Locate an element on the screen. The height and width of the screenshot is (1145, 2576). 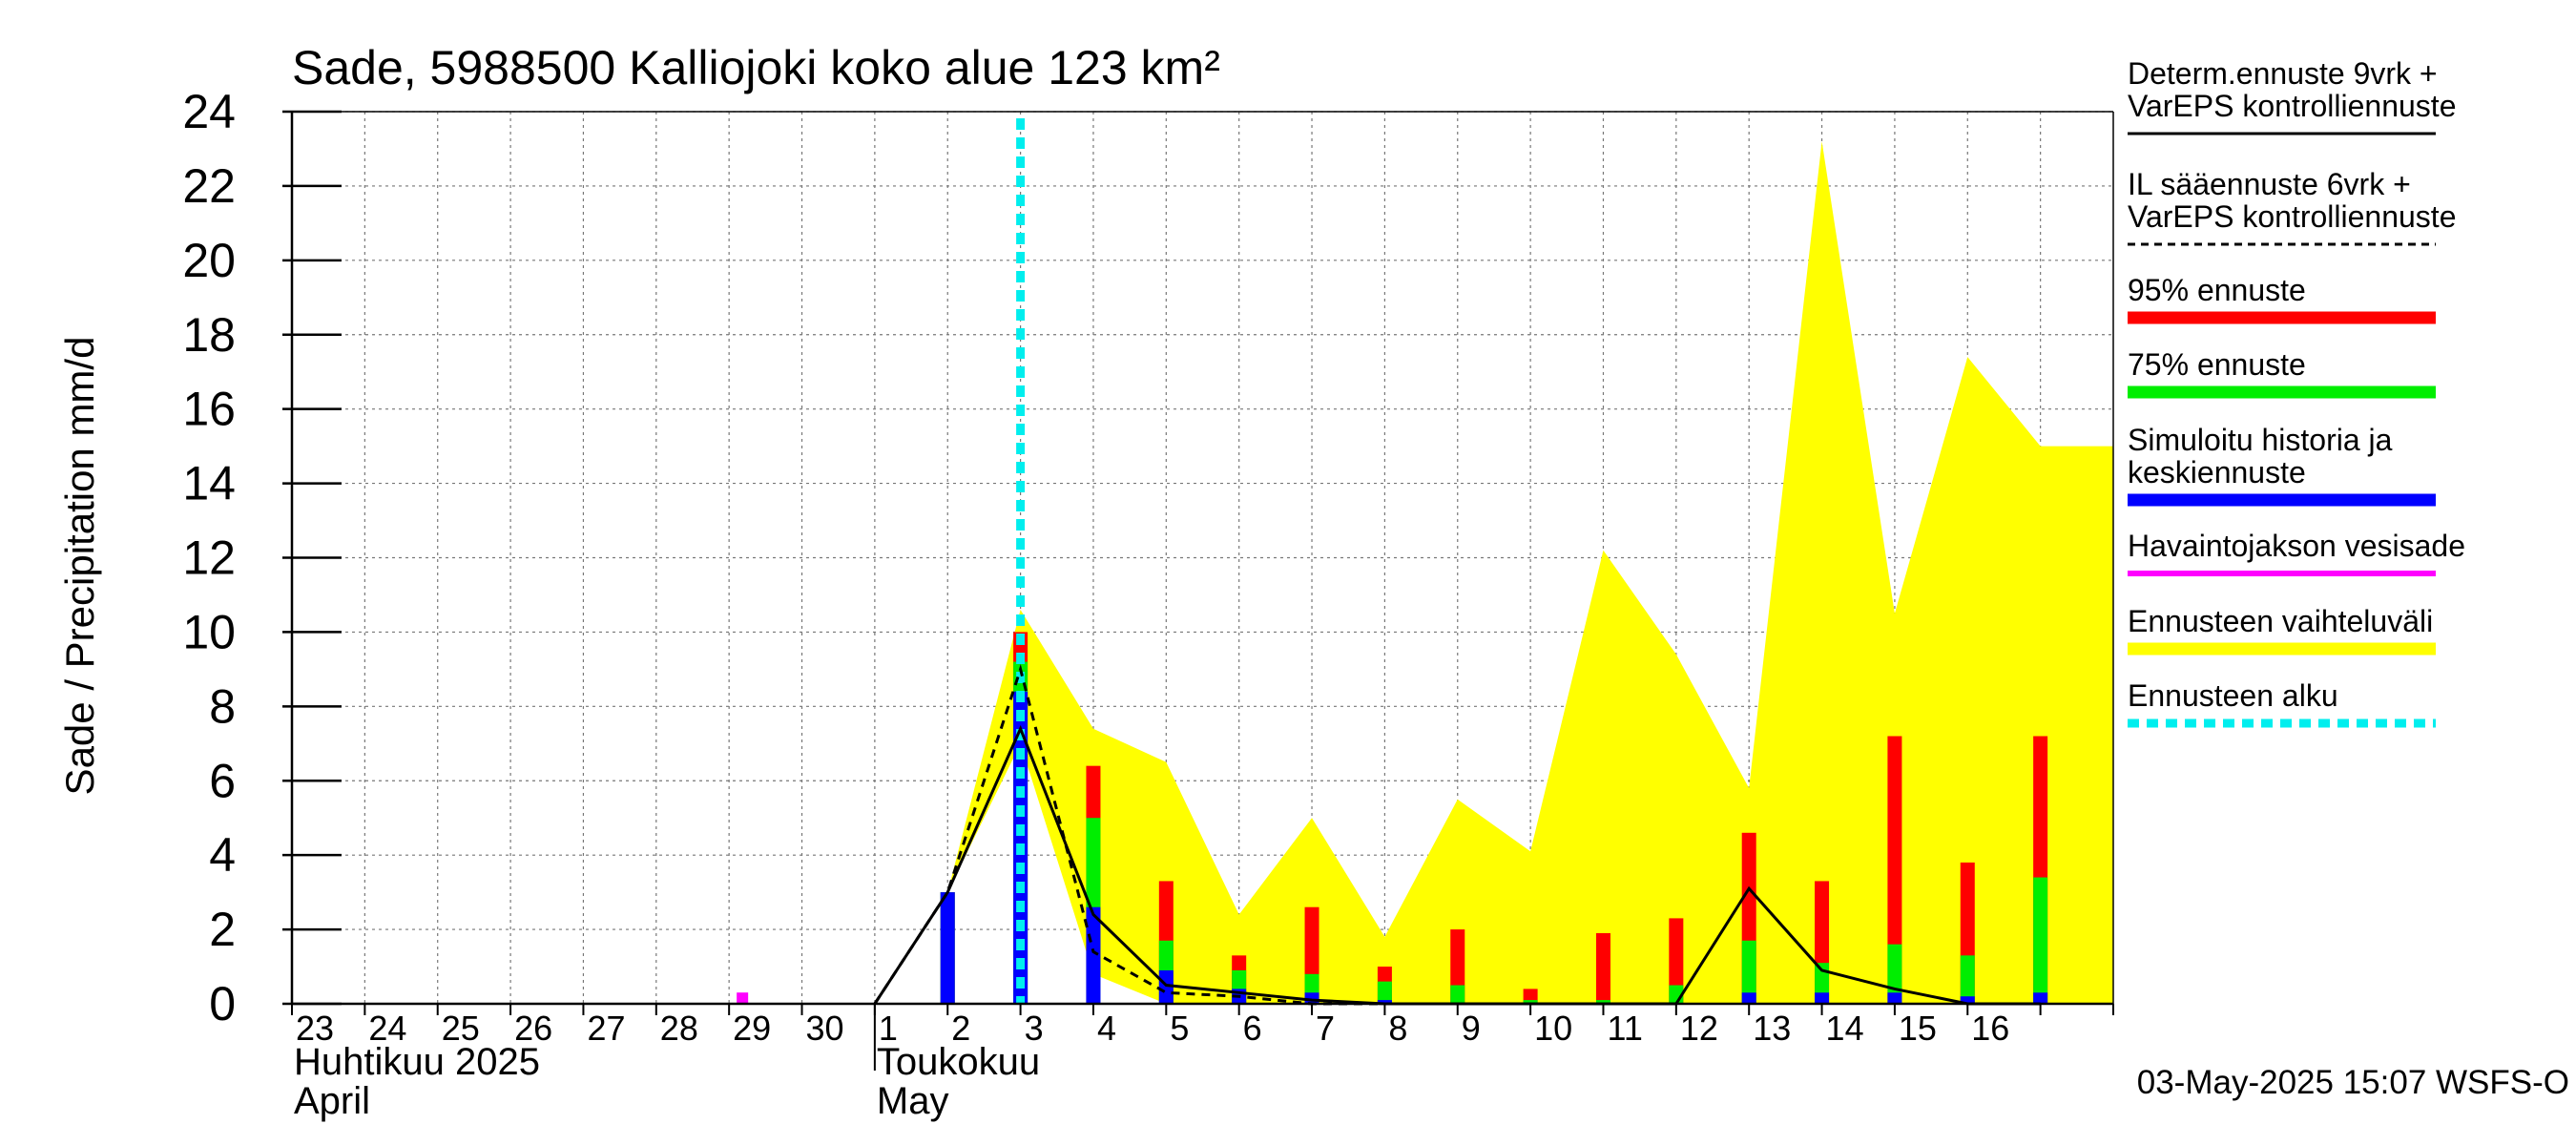
legend-label: 95% ennuste is located at coordinates (2217, 290).